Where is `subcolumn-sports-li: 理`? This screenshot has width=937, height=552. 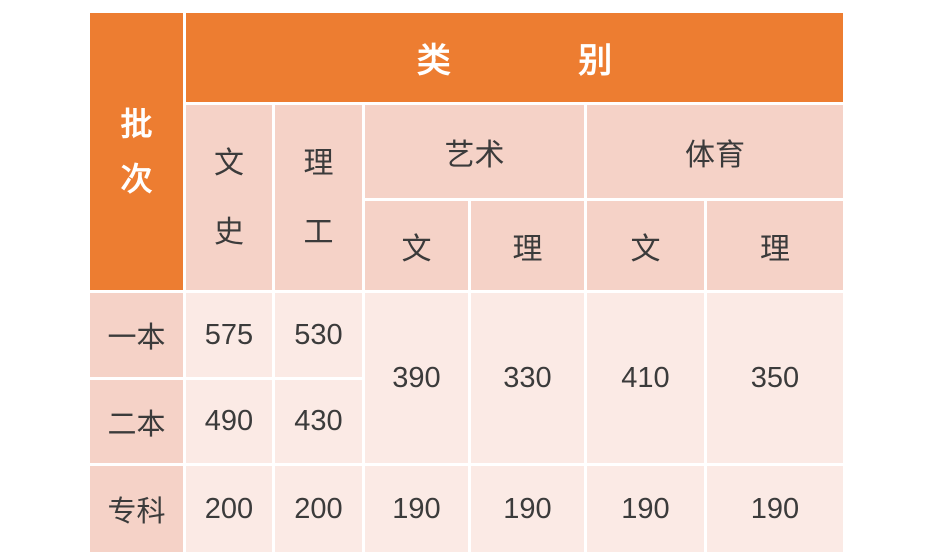 subcolumn-sports-li: 理 is located at coordinates (775, 245).